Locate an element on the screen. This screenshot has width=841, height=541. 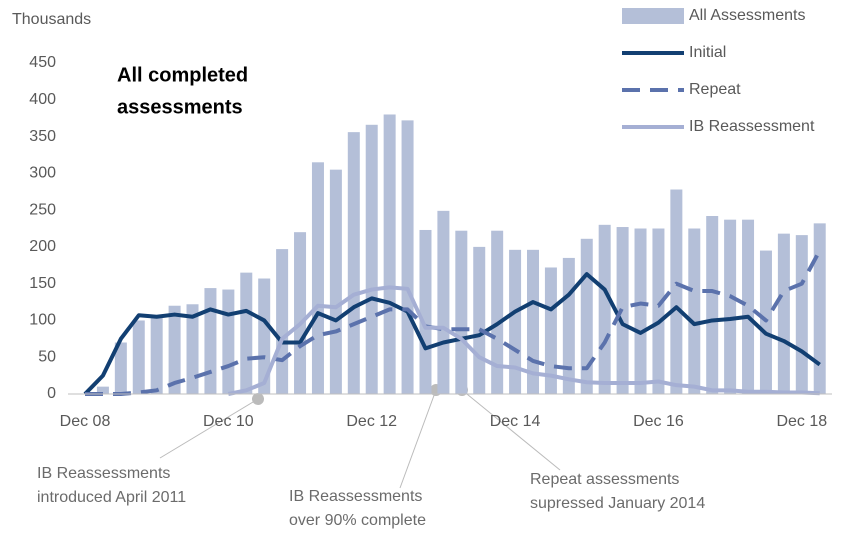
y-tick-label: 50 is located at coordinates (47, 356).